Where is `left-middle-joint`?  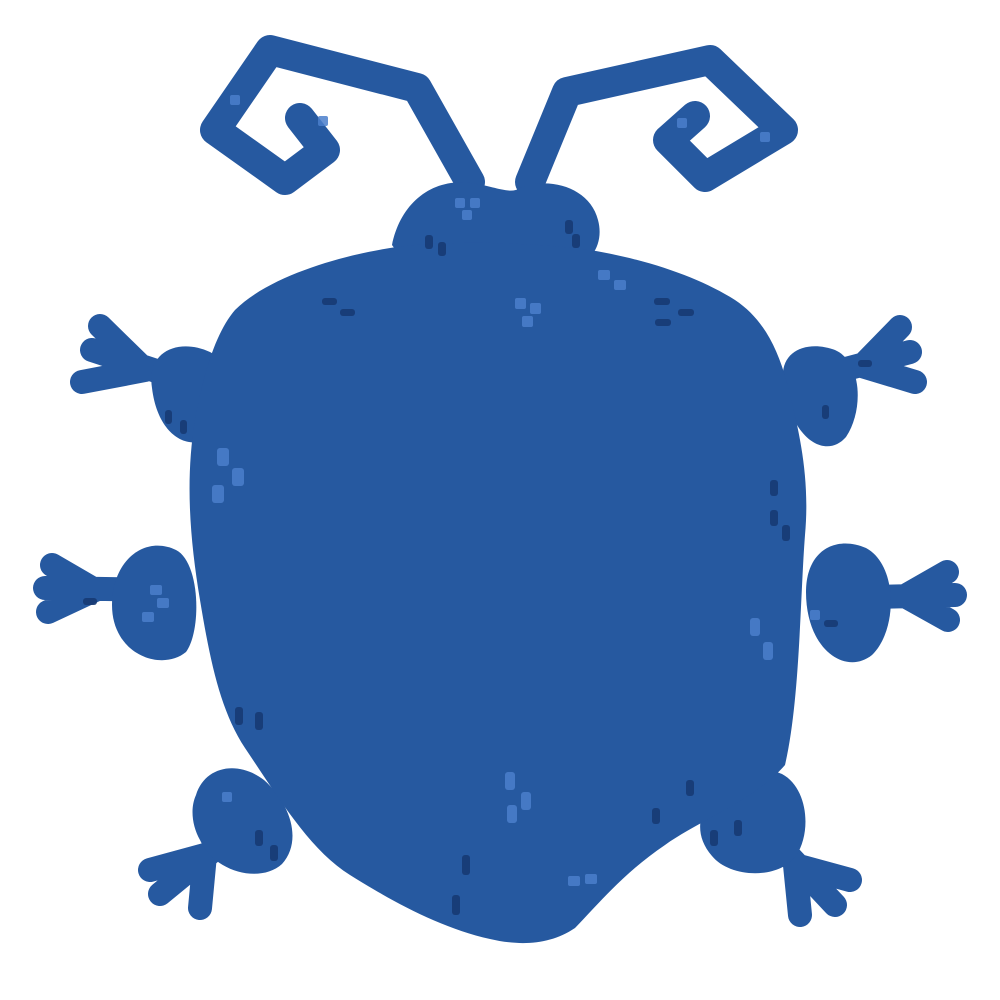 left-middle-joint is located at coordinates (154, 603).